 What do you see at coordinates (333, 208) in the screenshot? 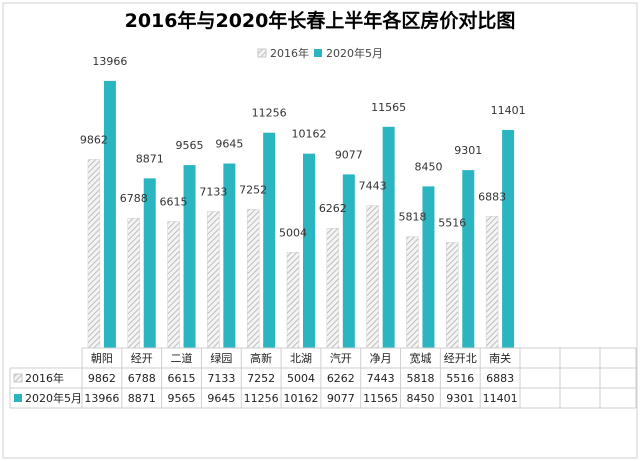
I see `data-label-2016-7: 6262` at bounding box center [333, 208].